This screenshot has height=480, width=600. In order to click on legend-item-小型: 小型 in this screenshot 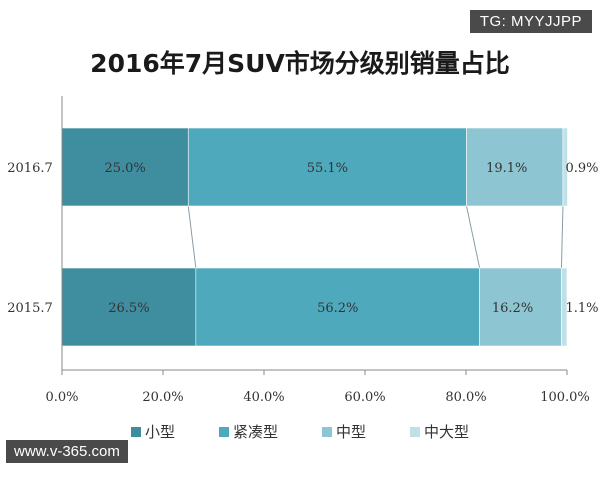, I will do `click(152, 431)`.